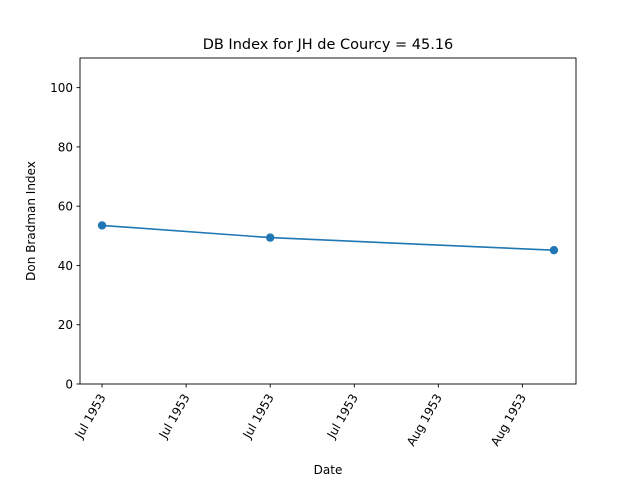  Describe the element at coordinates (65, 207) in the screenshot. I see `y-tick-label: 60` at that location.